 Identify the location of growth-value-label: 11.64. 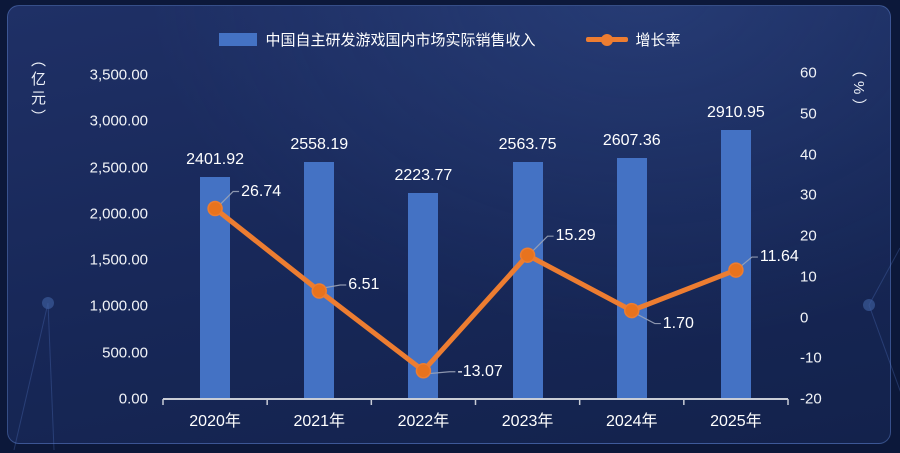
(779, 257).